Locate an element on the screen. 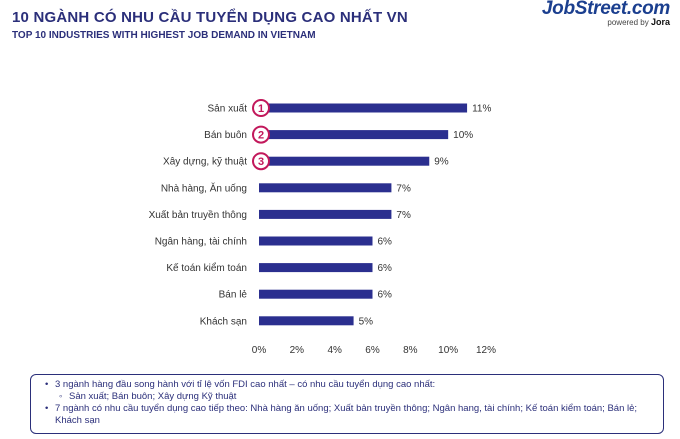 This screenshot has width=680, height=439. x-tick-label: 8% is located at coordinates (410, 350).